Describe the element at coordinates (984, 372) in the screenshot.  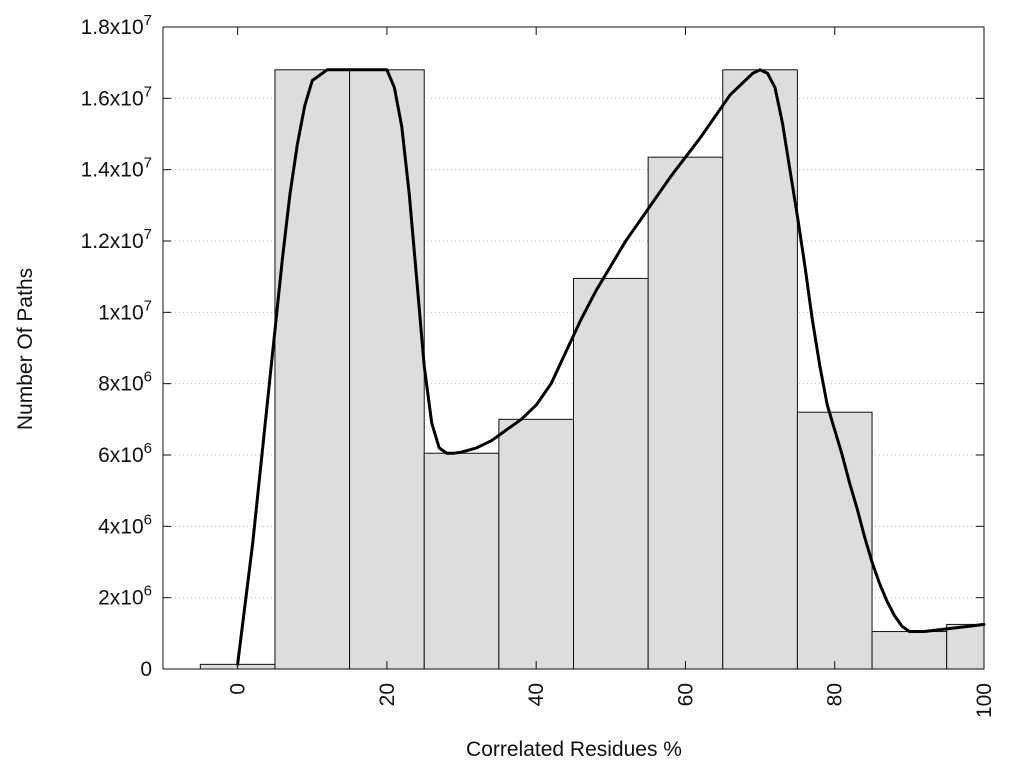
I see `x-tick: 100` at that location.